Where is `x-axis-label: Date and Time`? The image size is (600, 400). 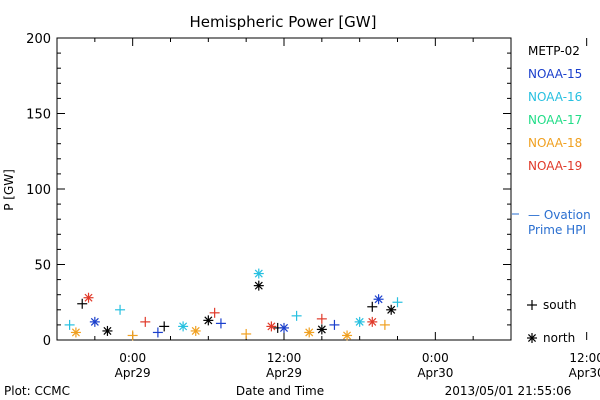
x-axis-label: Date and Time is located at coordinates (280, 391).